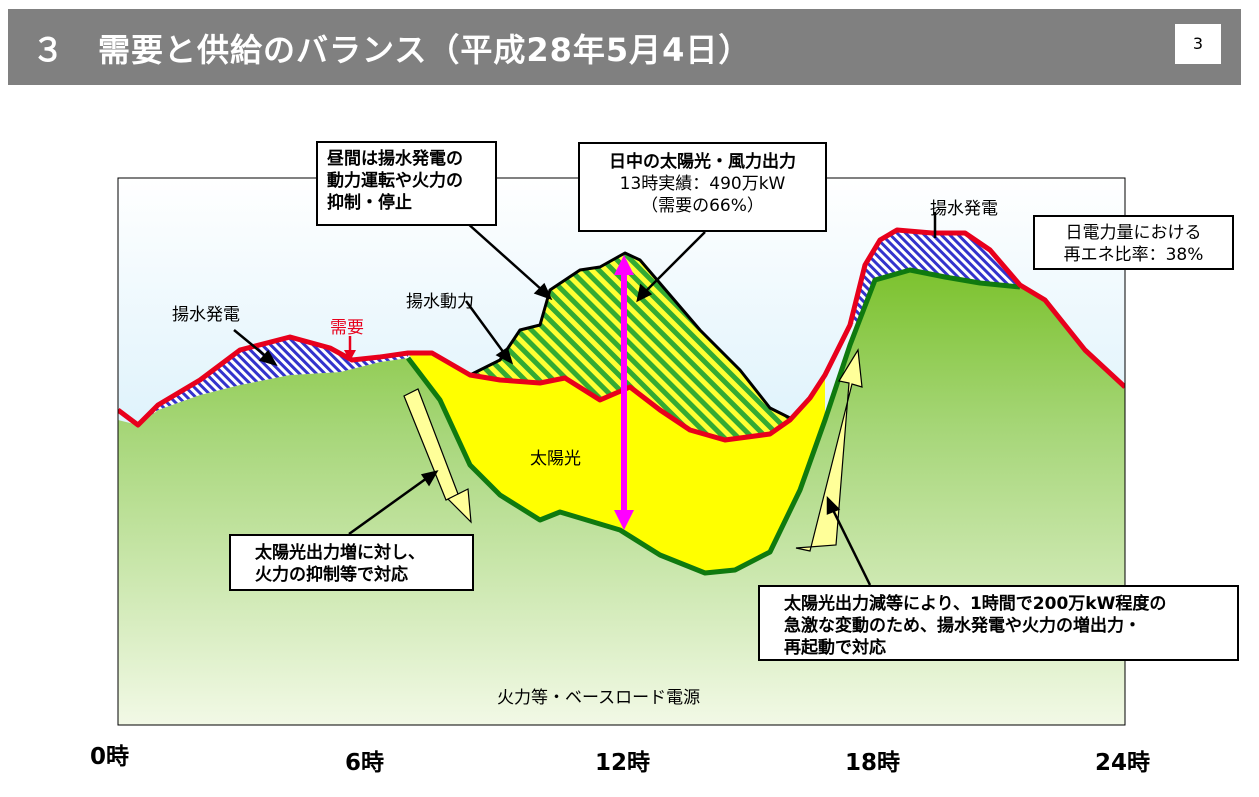 This screenshot has height=797, width=1259. What do you see at coordinates (1133, 255) in the screenshot?
I see `callout-ratio-line-2: 再エネ比率：38%` at bounding box center [1133, 255].